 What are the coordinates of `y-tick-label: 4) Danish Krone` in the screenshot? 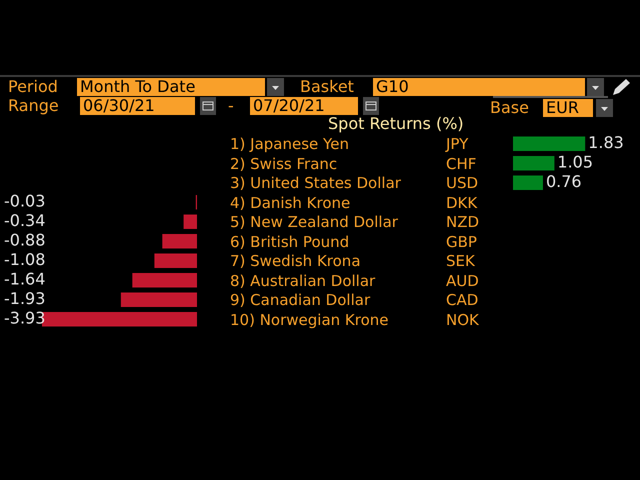 It's located at (290, 203).